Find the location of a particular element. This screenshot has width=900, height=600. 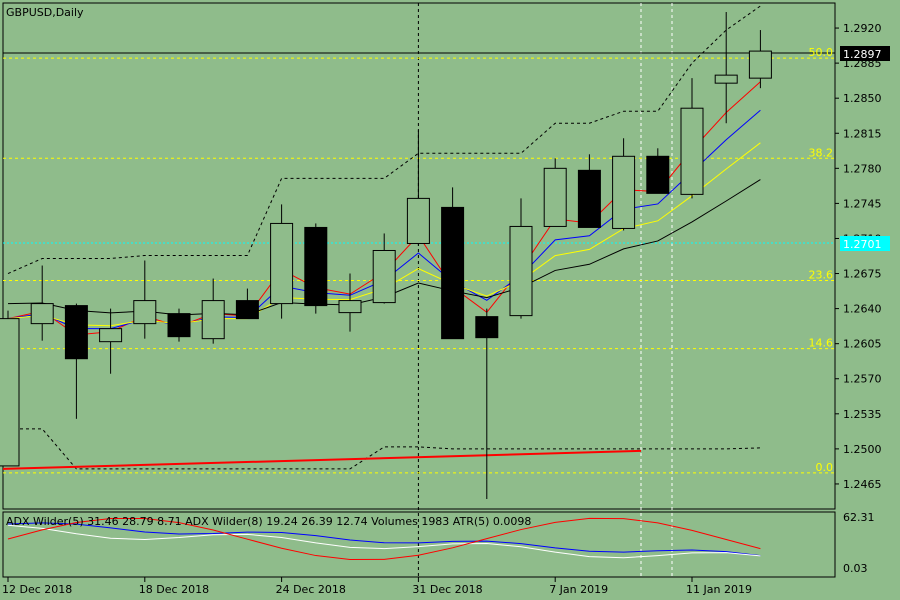

current-price-box is located at coordinates (865, 53).